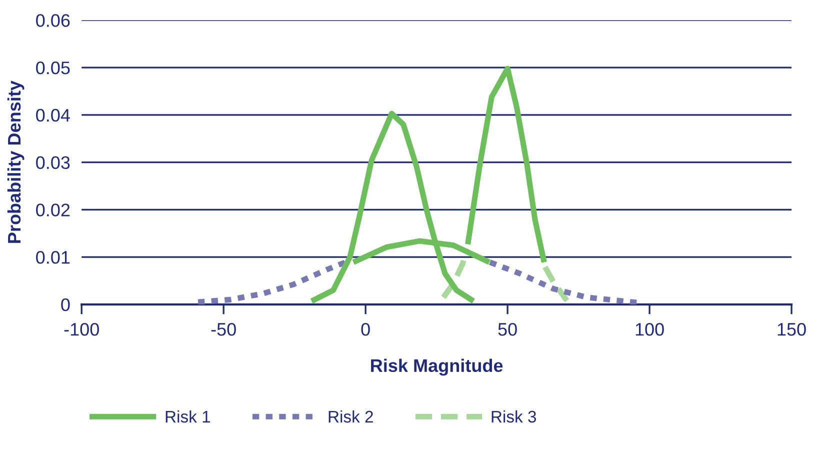 The height and width of the screenshot is (449, 816). What do you see at coordinates (507, 329) in the screenshot?
I see `x-tick-label: 50` at bounding box center [507, 329].